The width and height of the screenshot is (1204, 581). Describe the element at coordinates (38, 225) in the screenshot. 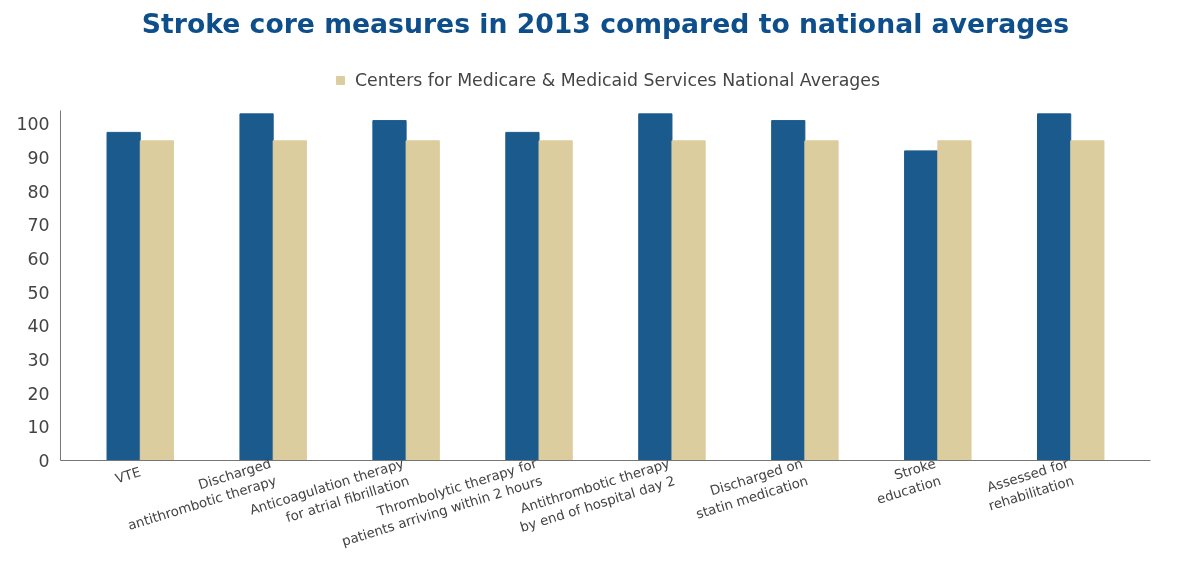

I see `y-tick-label: 70` at that location.